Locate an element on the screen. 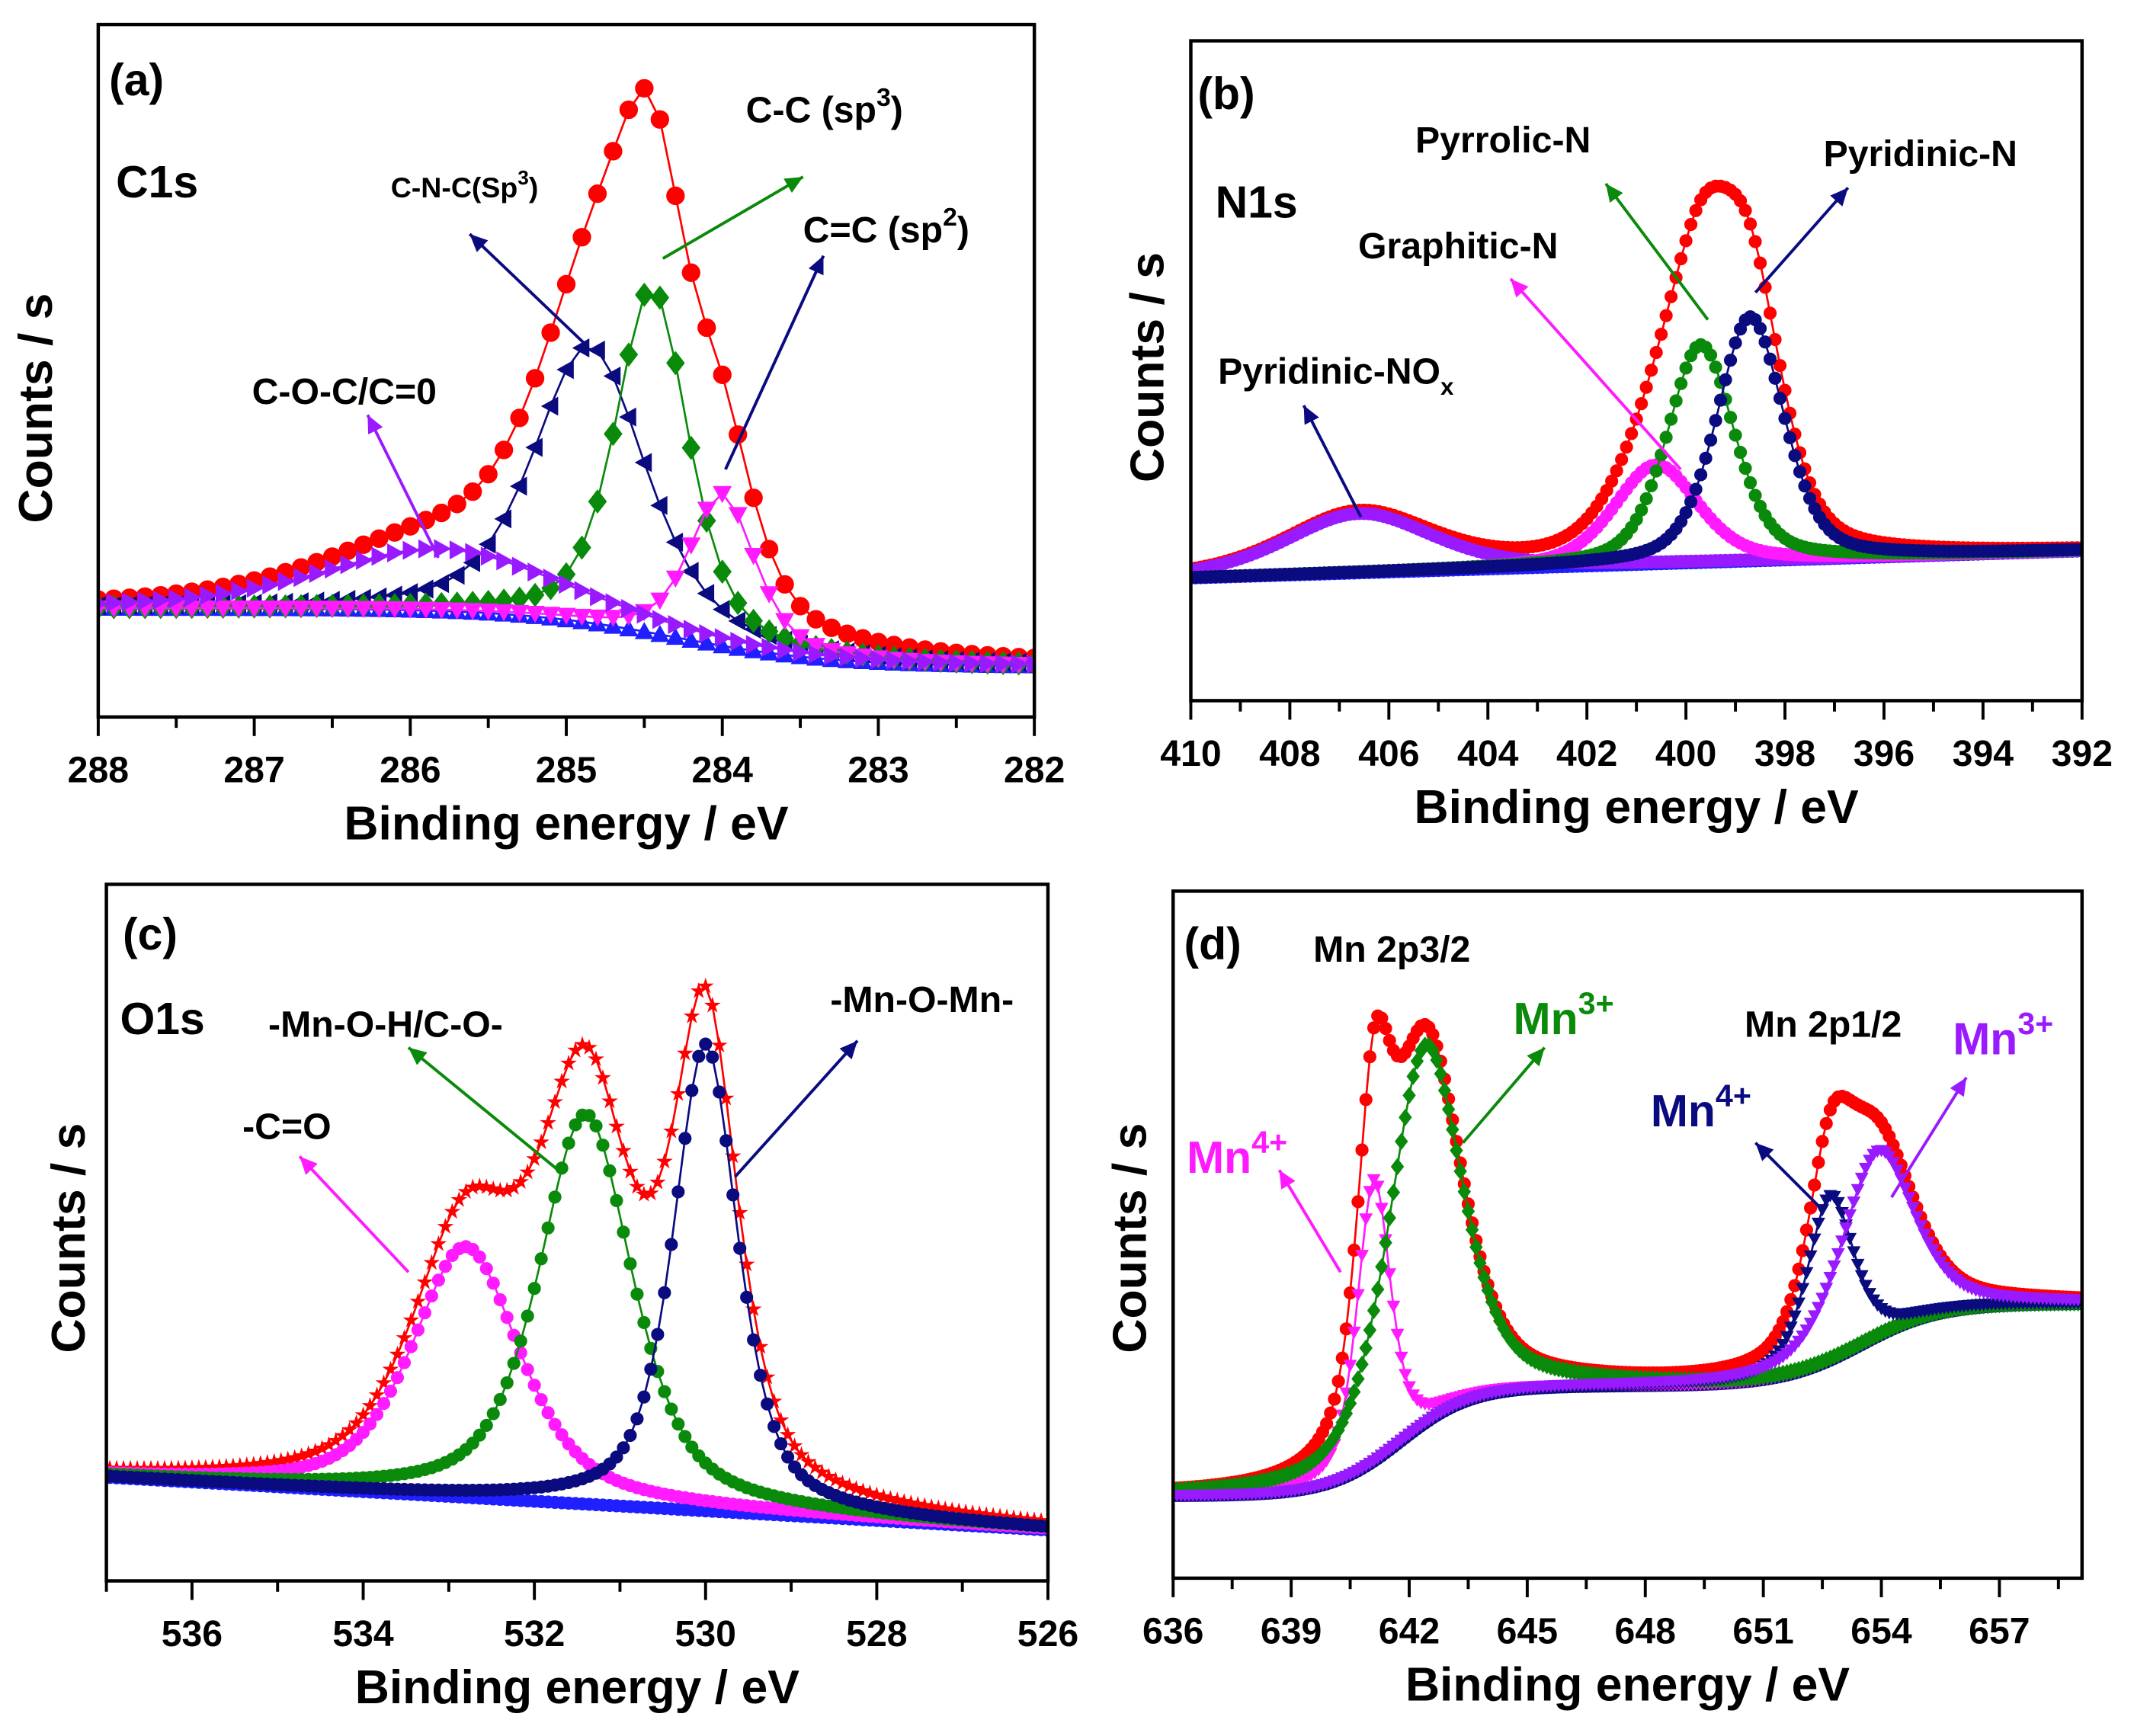  x-tick-label: 654 is located at coordinates (1881, 1632).